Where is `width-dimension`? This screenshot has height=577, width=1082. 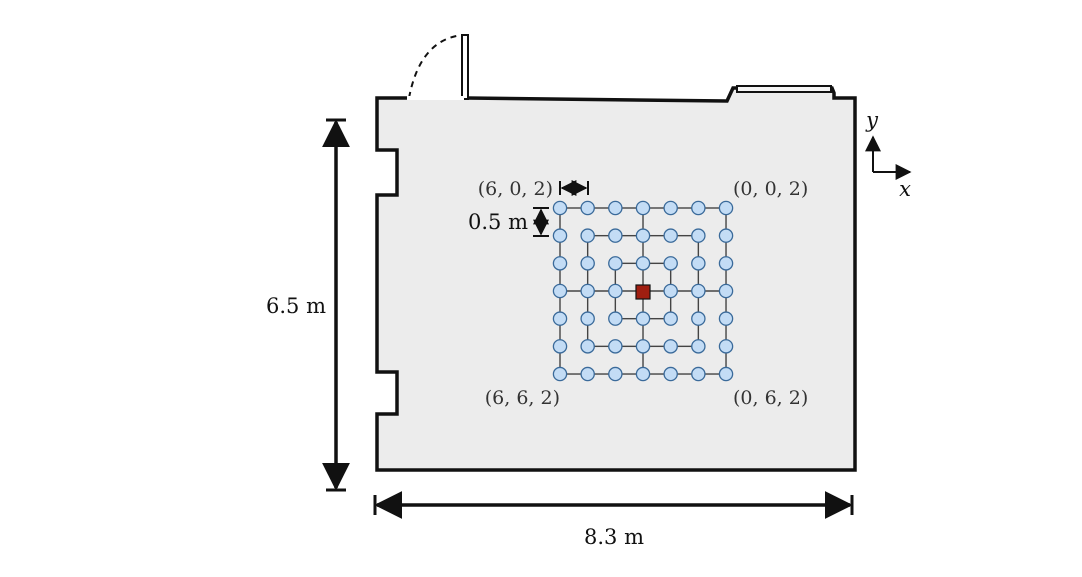 width-dimension is located at coordinates (613, 505).